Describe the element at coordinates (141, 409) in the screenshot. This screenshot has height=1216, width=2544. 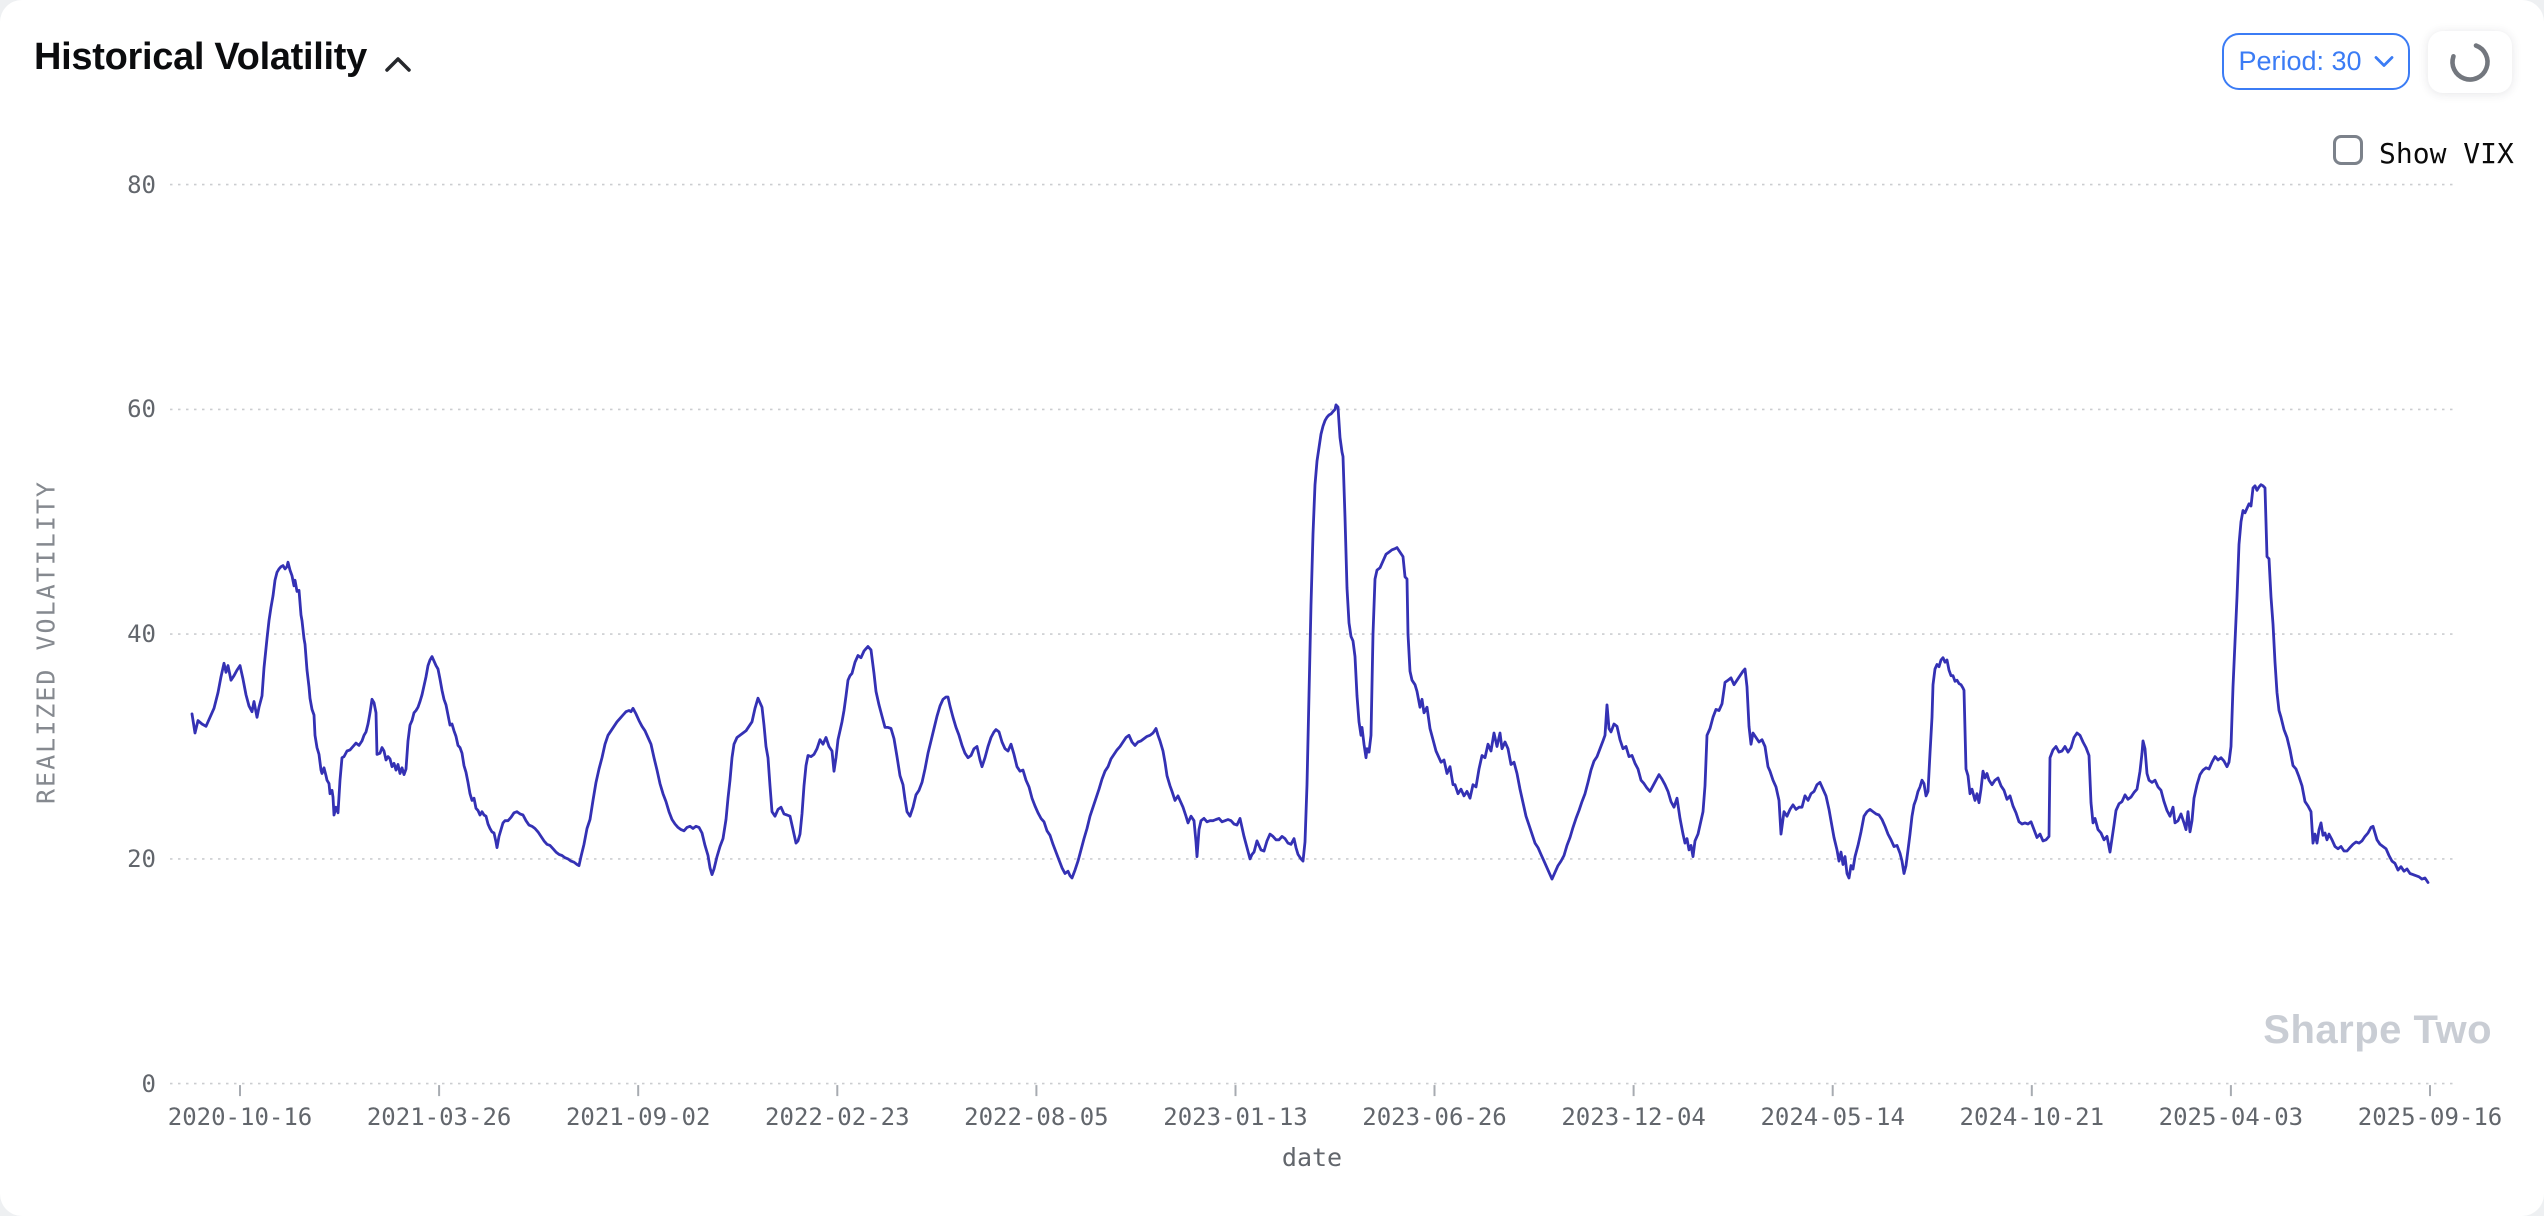
I see `y-axis-tick-label: 60` at that location.